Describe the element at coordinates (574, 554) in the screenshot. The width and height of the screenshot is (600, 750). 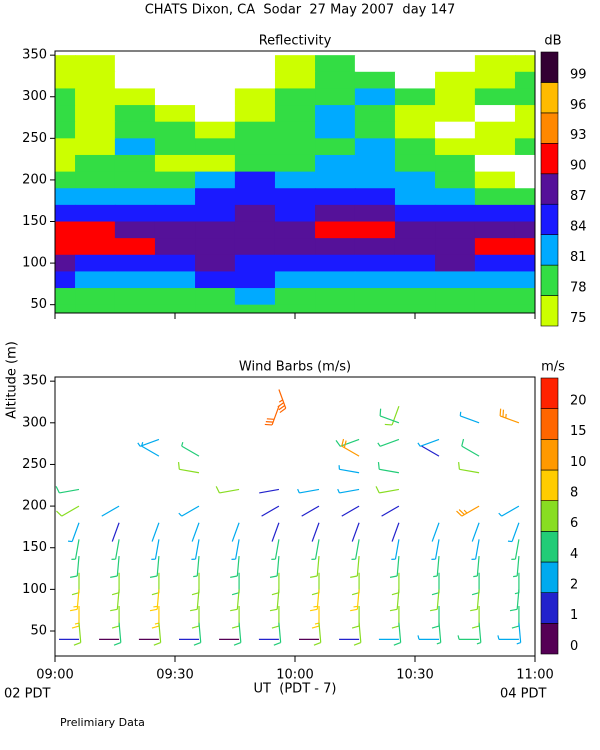
I see `colorbar-tick-label: 4` at that location.